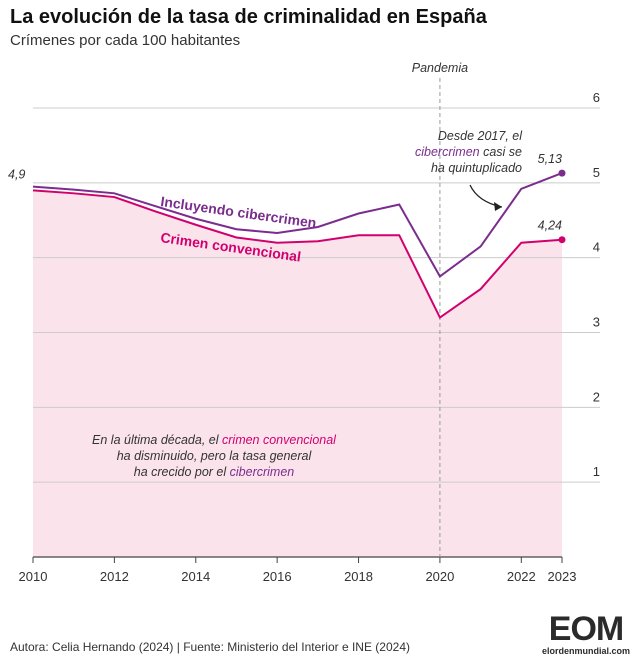  Describe the element at coordinates (562, 240) in the screenshot. I see `endpoint-convencional` at that location.